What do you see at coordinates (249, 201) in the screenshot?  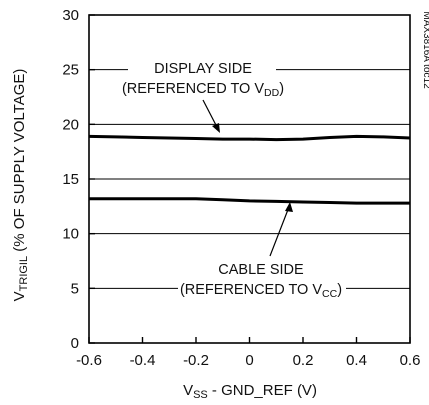 I see `series-line-cable-side` at bounding box center [249, 201].